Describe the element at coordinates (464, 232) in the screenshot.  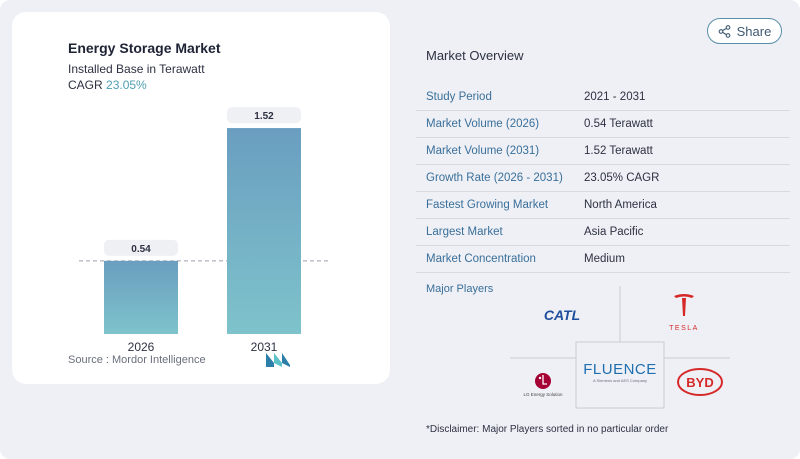
I see `overview-row-key: Largest Market` at that location.